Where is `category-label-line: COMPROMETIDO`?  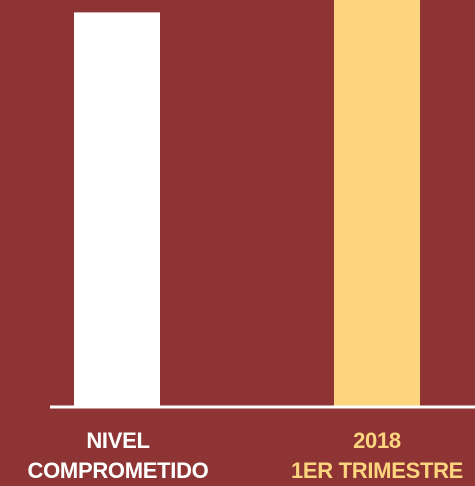 category-label-line: COMPROMETIDO is located at coordinates (118, 470).